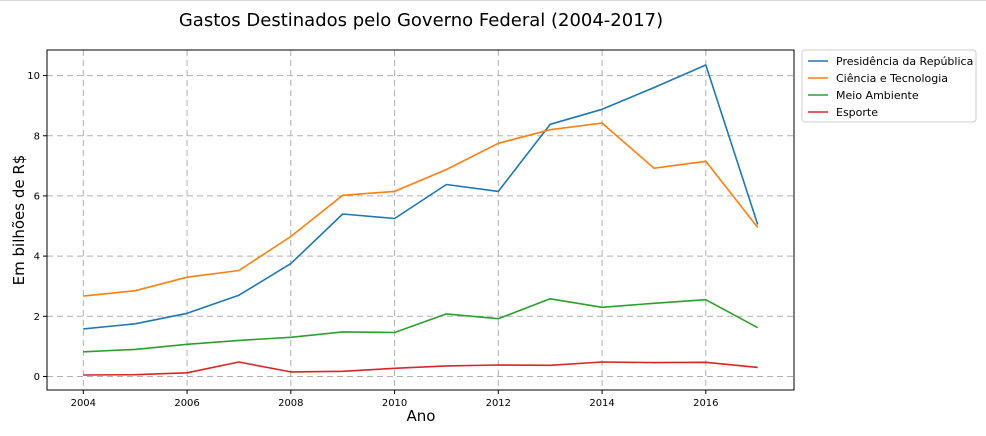 The image size is (986, 436). I want to click on x-tick-label: 2006, so click(186, 403).